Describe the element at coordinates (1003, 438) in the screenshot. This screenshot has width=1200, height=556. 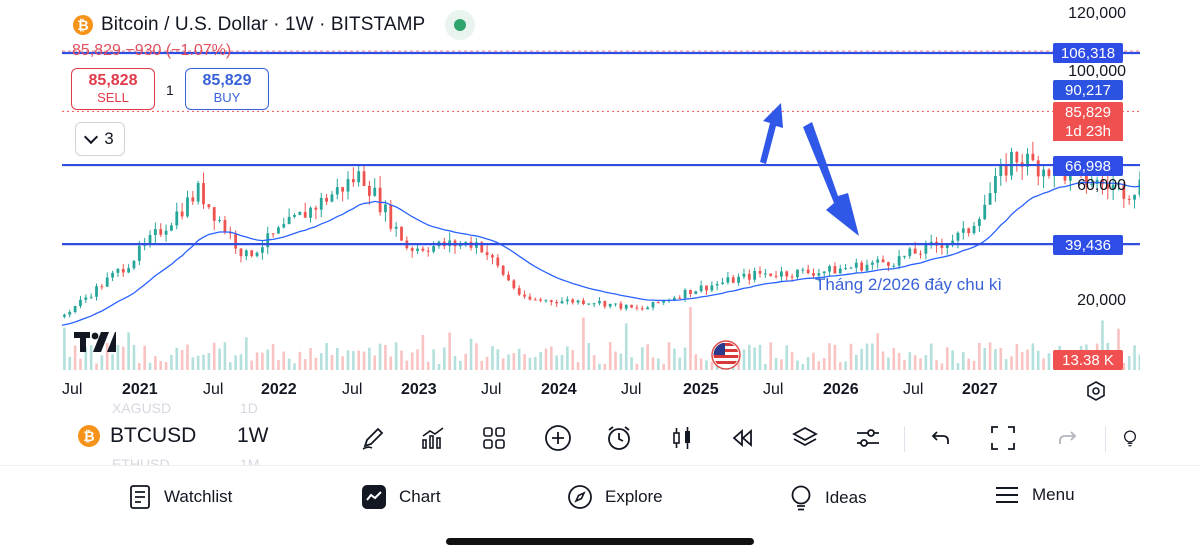
I see `fullscreen-icon` at that location.